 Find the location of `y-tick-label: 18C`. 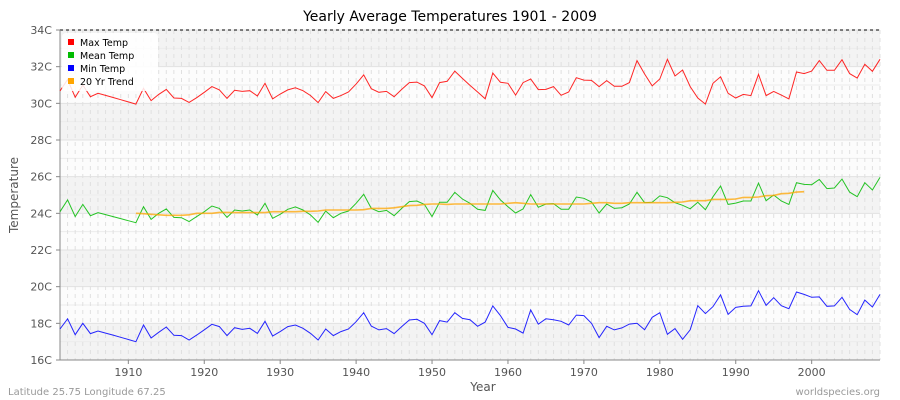

y-tick-label: 18C is located at coordinates (41, 323).